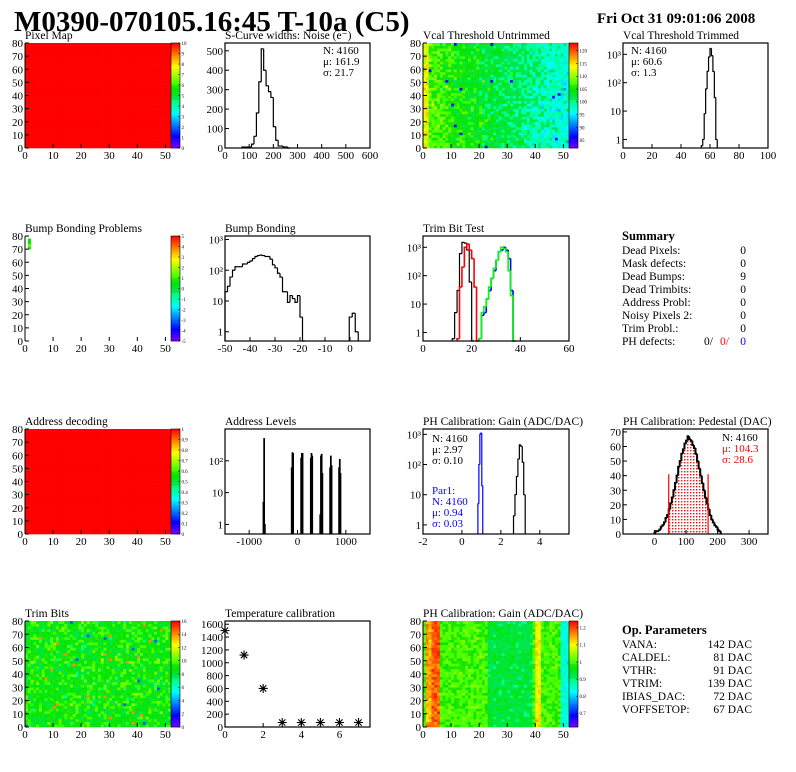 Image resolution: width=796 pixels, height=772 pixels. I want to click on x-tick-label: 20, so click(82, 349).